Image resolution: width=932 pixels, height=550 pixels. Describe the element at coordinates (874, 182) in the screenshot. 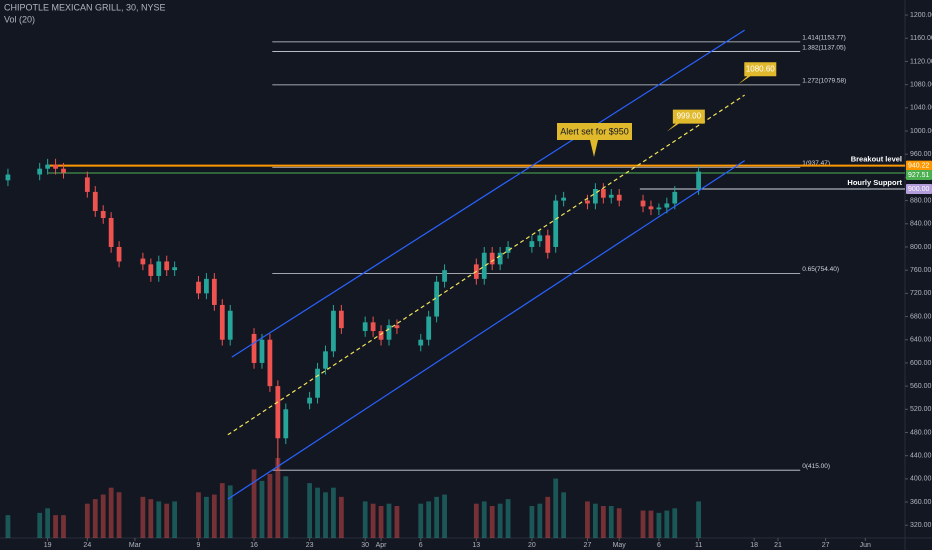

I see `level-label: Hourly Support` at that location.